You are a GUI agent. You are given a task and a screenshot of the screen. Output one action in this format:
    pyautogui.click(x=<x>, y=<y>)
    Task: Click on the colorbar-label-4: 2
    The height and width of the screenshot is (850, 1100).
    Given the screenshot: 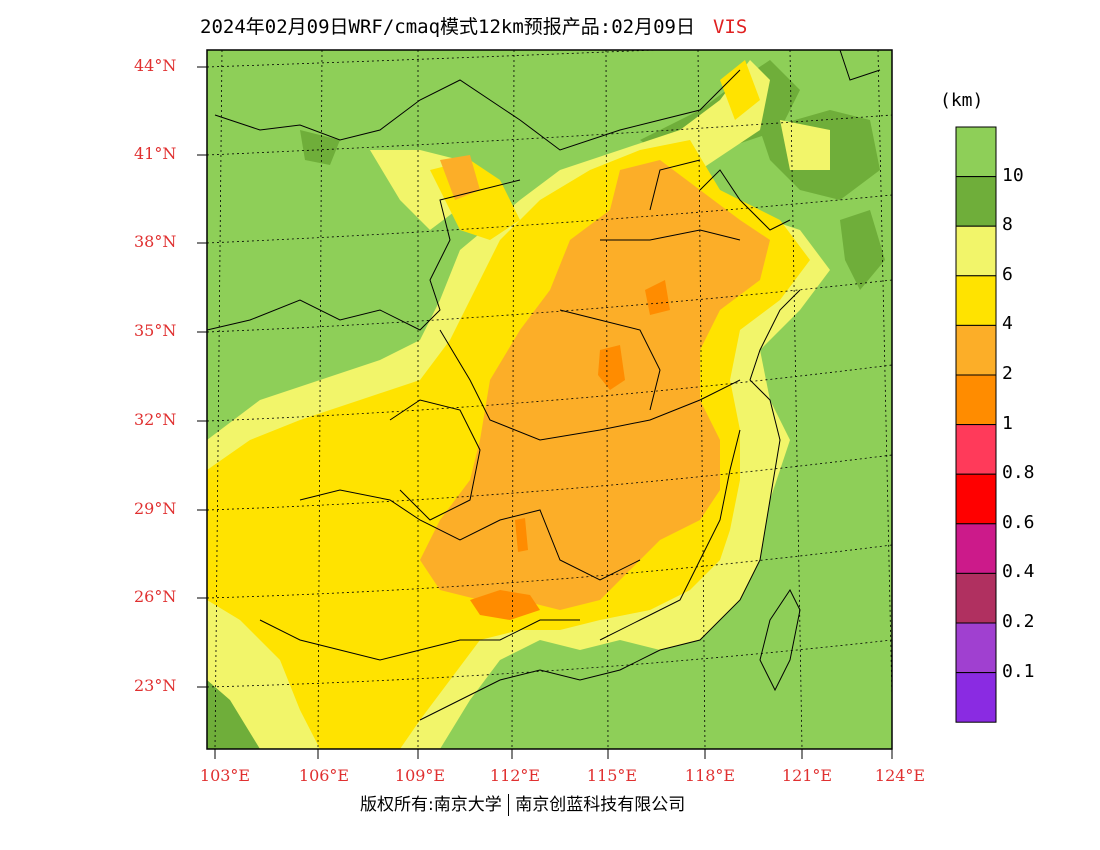 What is the action you would take?
    pyautogui.click(x=1007, y=373)
    